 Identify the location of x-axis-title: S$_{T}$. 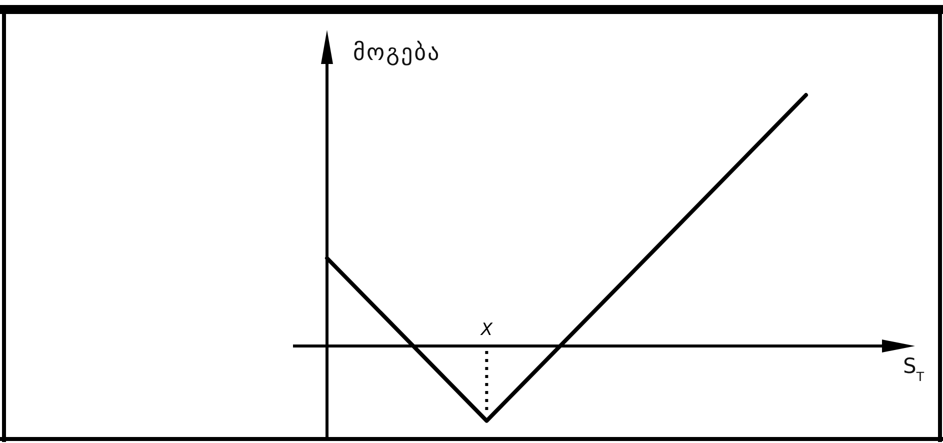
(913, 369).